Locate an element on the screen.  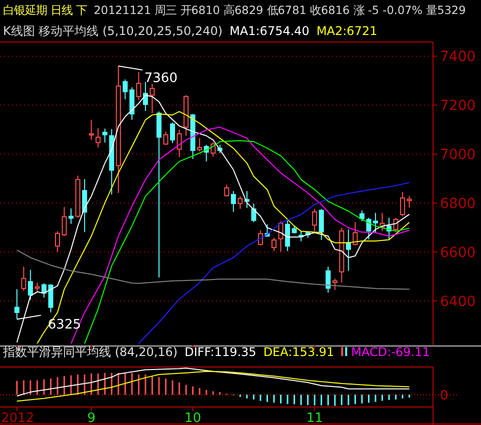
y-tick-label: 6600 is located at coordinates (458, 252).